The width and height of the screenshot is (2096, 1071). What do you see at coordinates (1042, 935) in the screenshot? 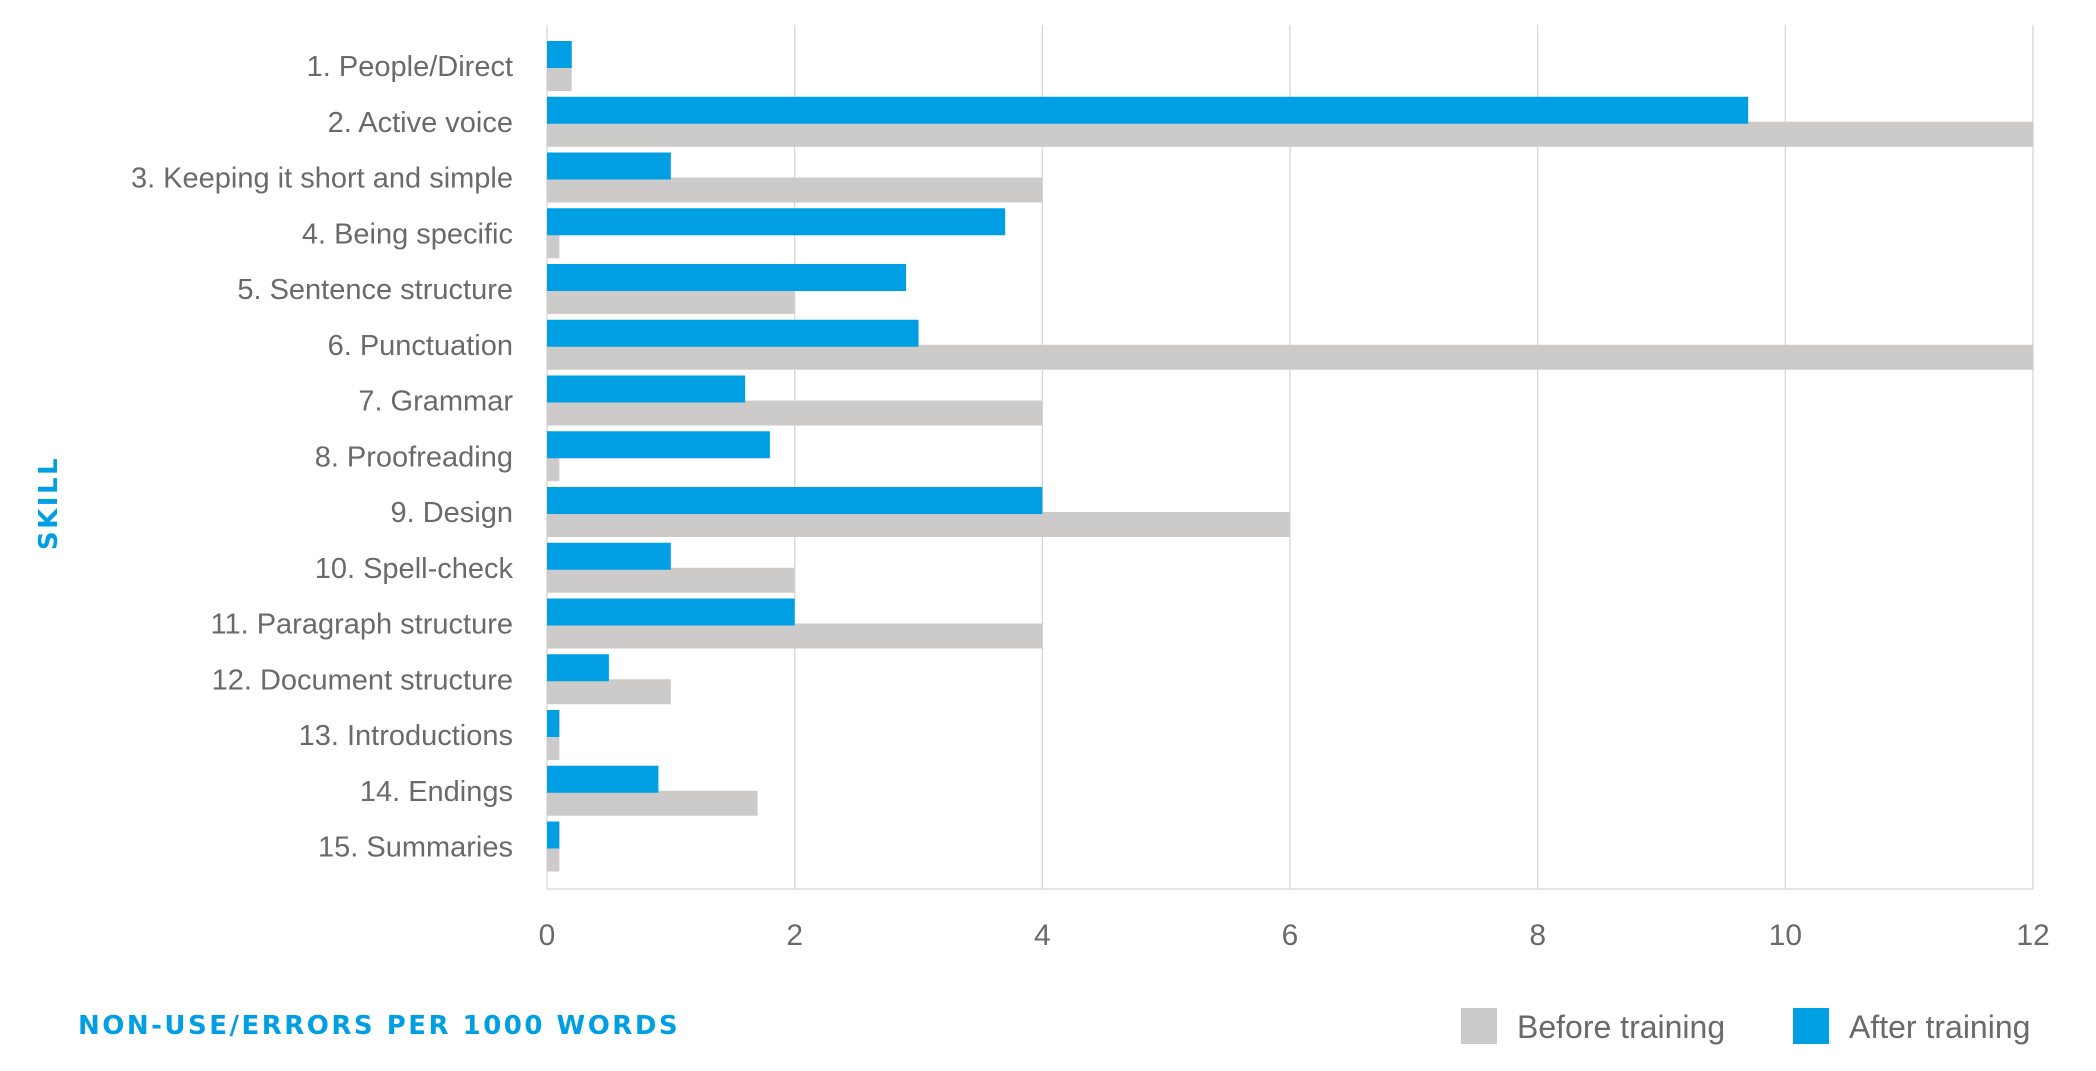
I see `x-tick-label-4: 4` at bounding box center [1042, 935].